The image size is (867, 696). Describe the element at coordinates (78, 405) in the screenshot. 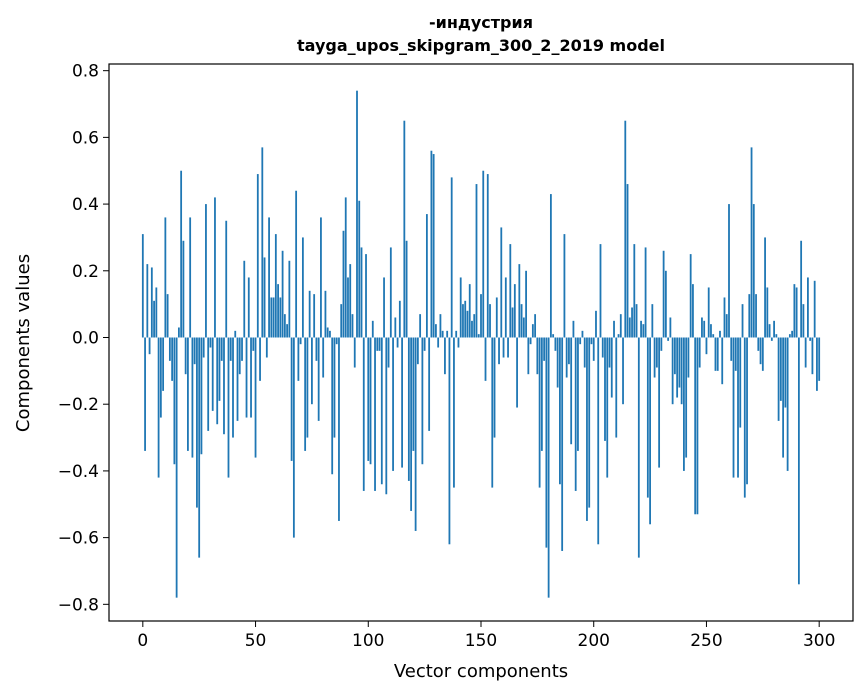

I see `y-tick-label-3: −0.2` at that location.